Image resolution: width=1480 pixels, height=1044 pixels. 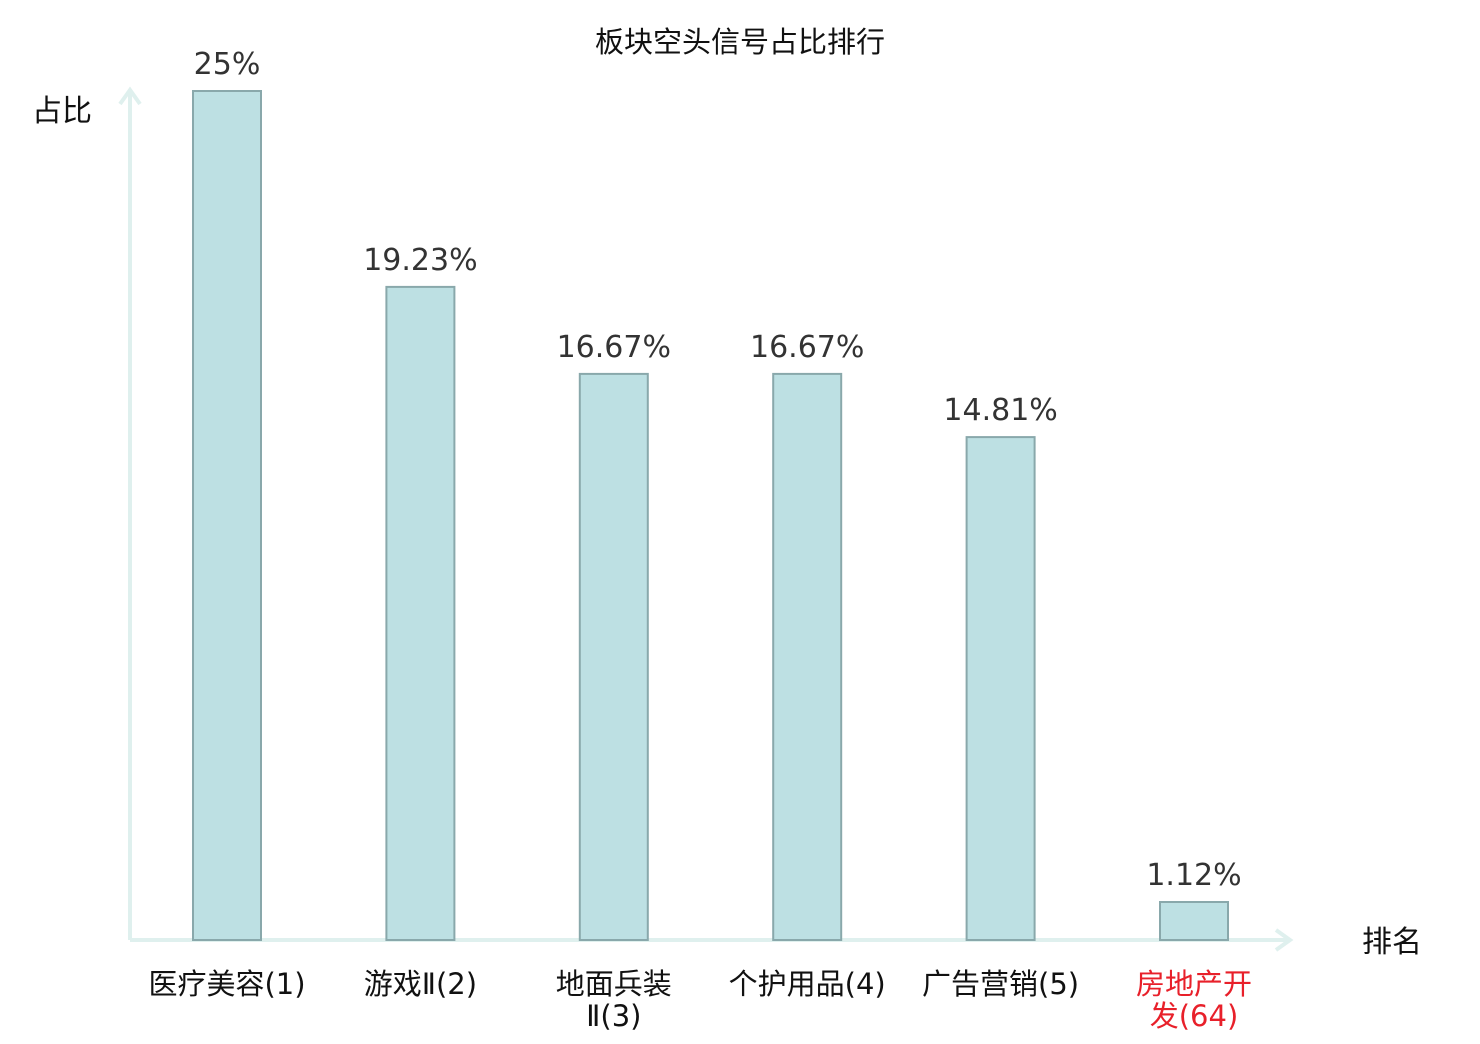 I want to click on data-label: 1.12%, so click(x=1193, y=875).